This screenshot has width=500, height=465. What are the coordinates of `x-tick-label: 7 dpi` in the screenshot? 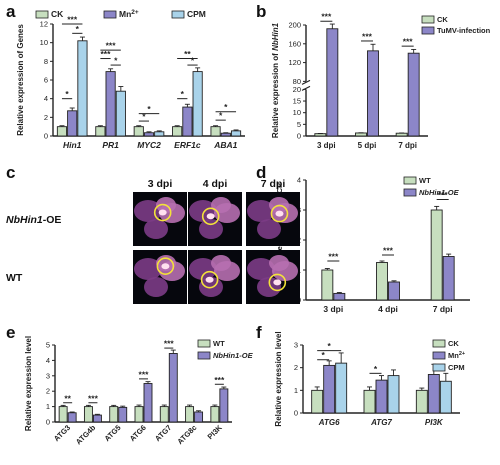 It's located at (407, 145).